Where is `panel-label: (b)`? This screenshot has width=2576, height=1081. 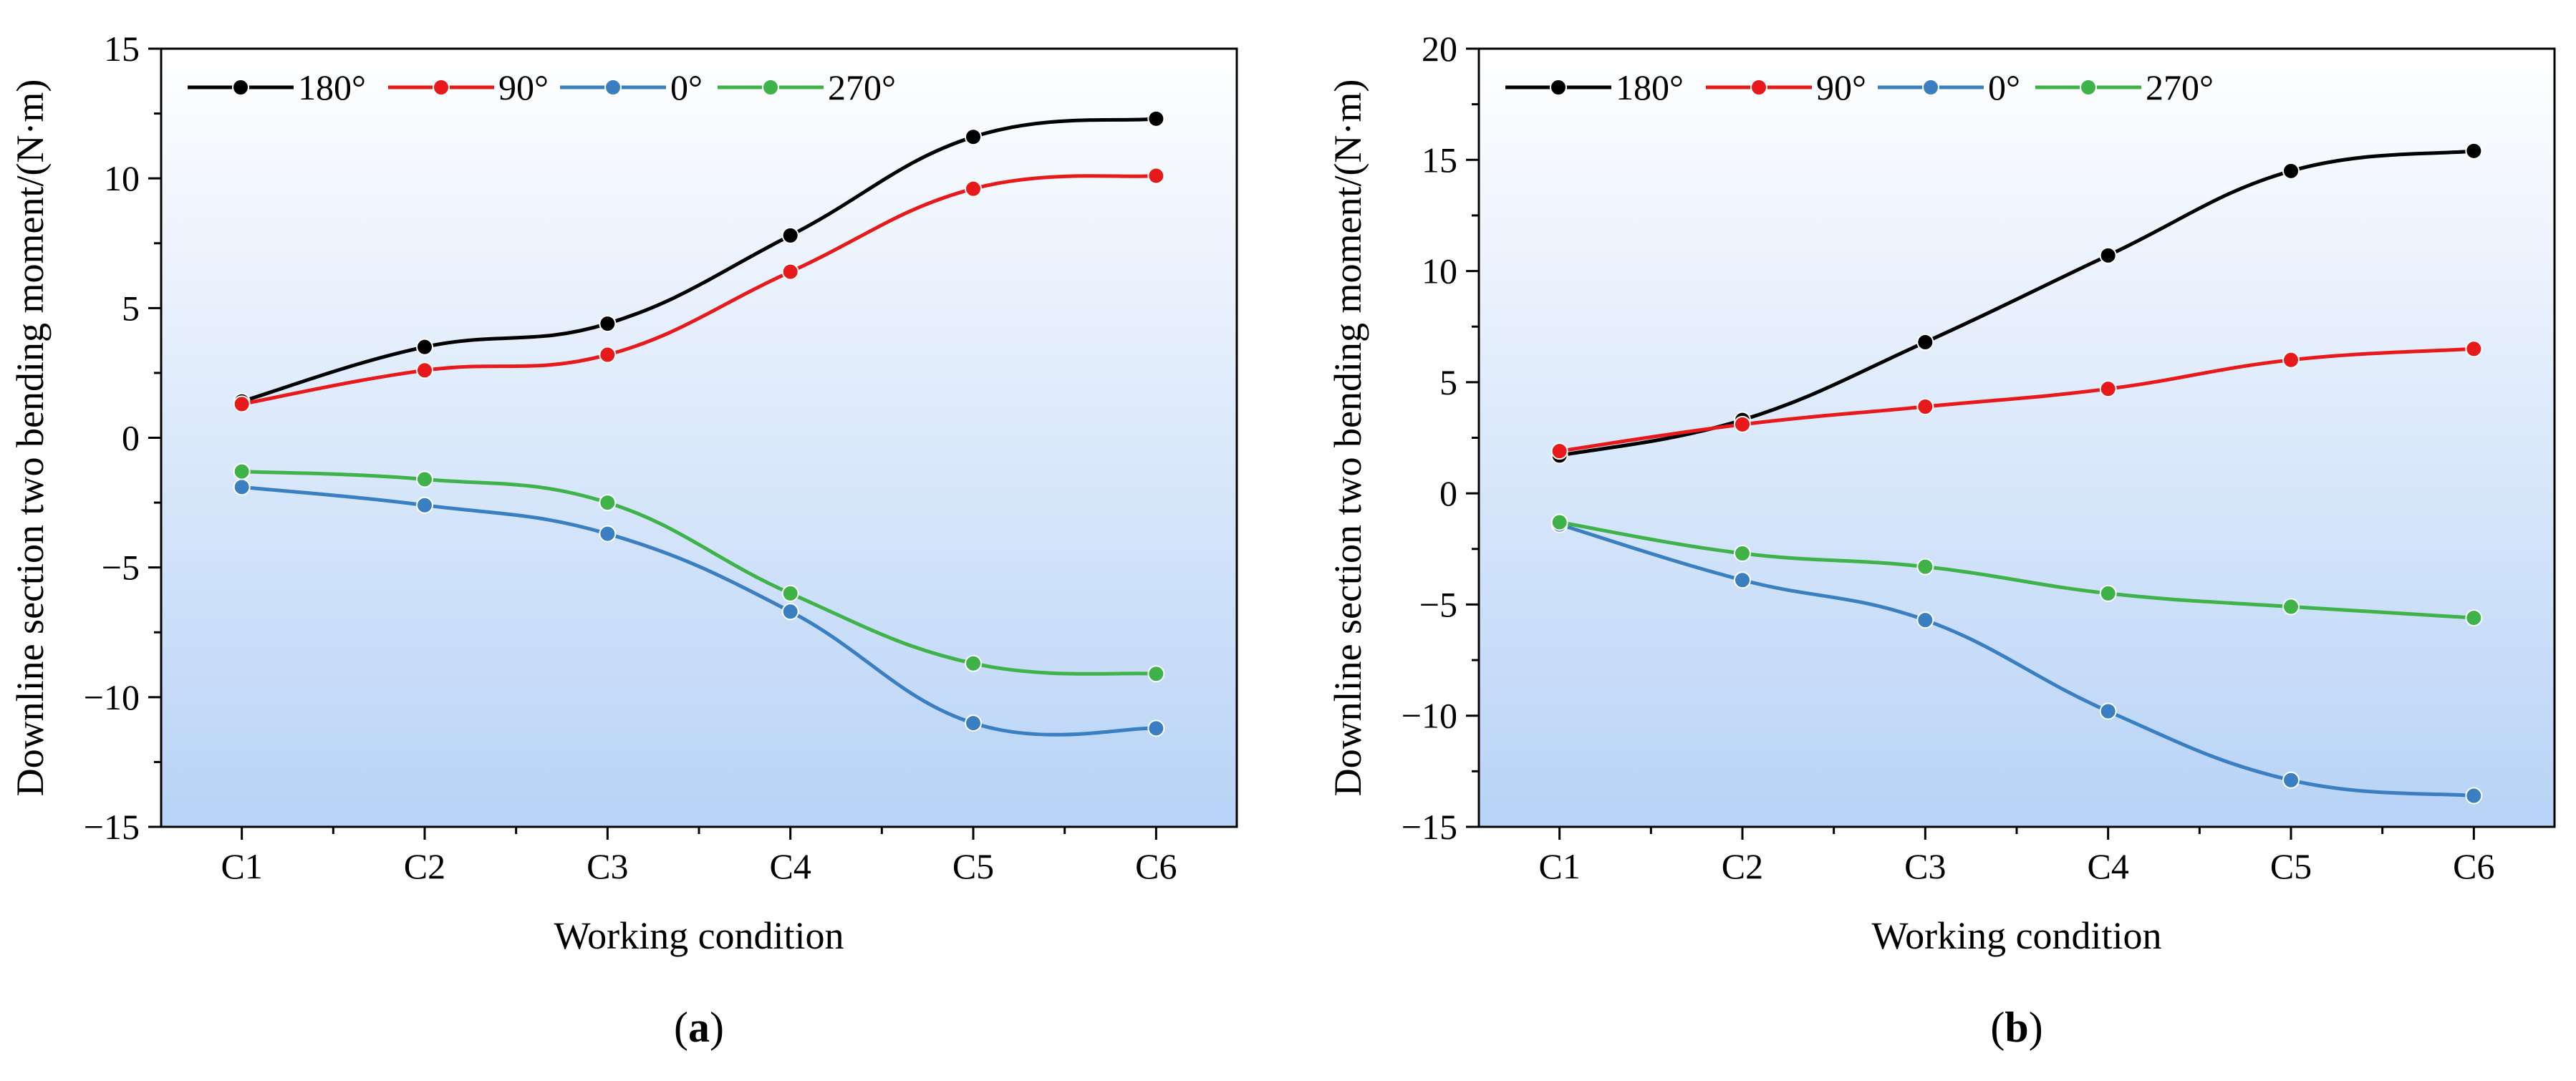
panel-label: (b) is located at coordinates (2016, 1027).